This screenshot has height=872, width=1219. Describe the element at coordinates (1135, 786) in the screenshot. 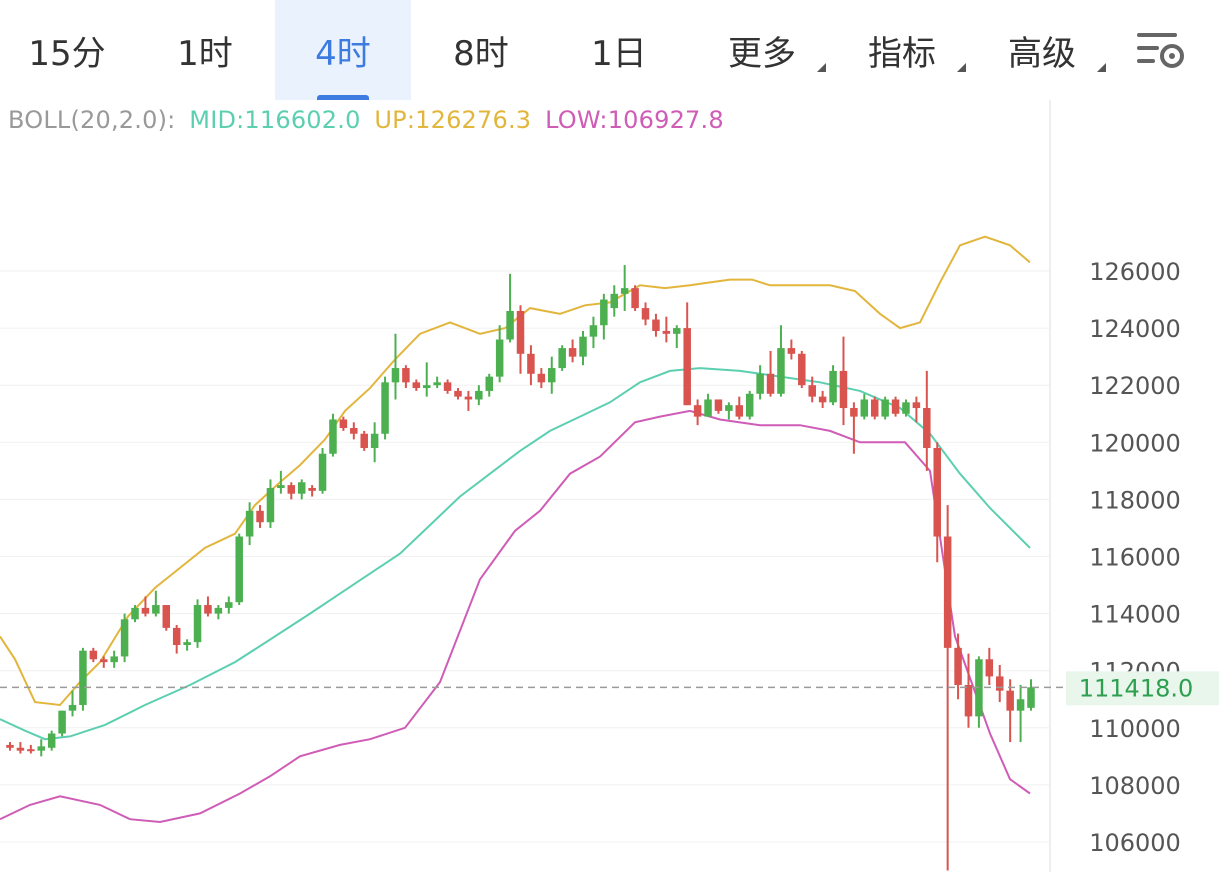

I see `y-axis-tick-label: 108000` at that location.